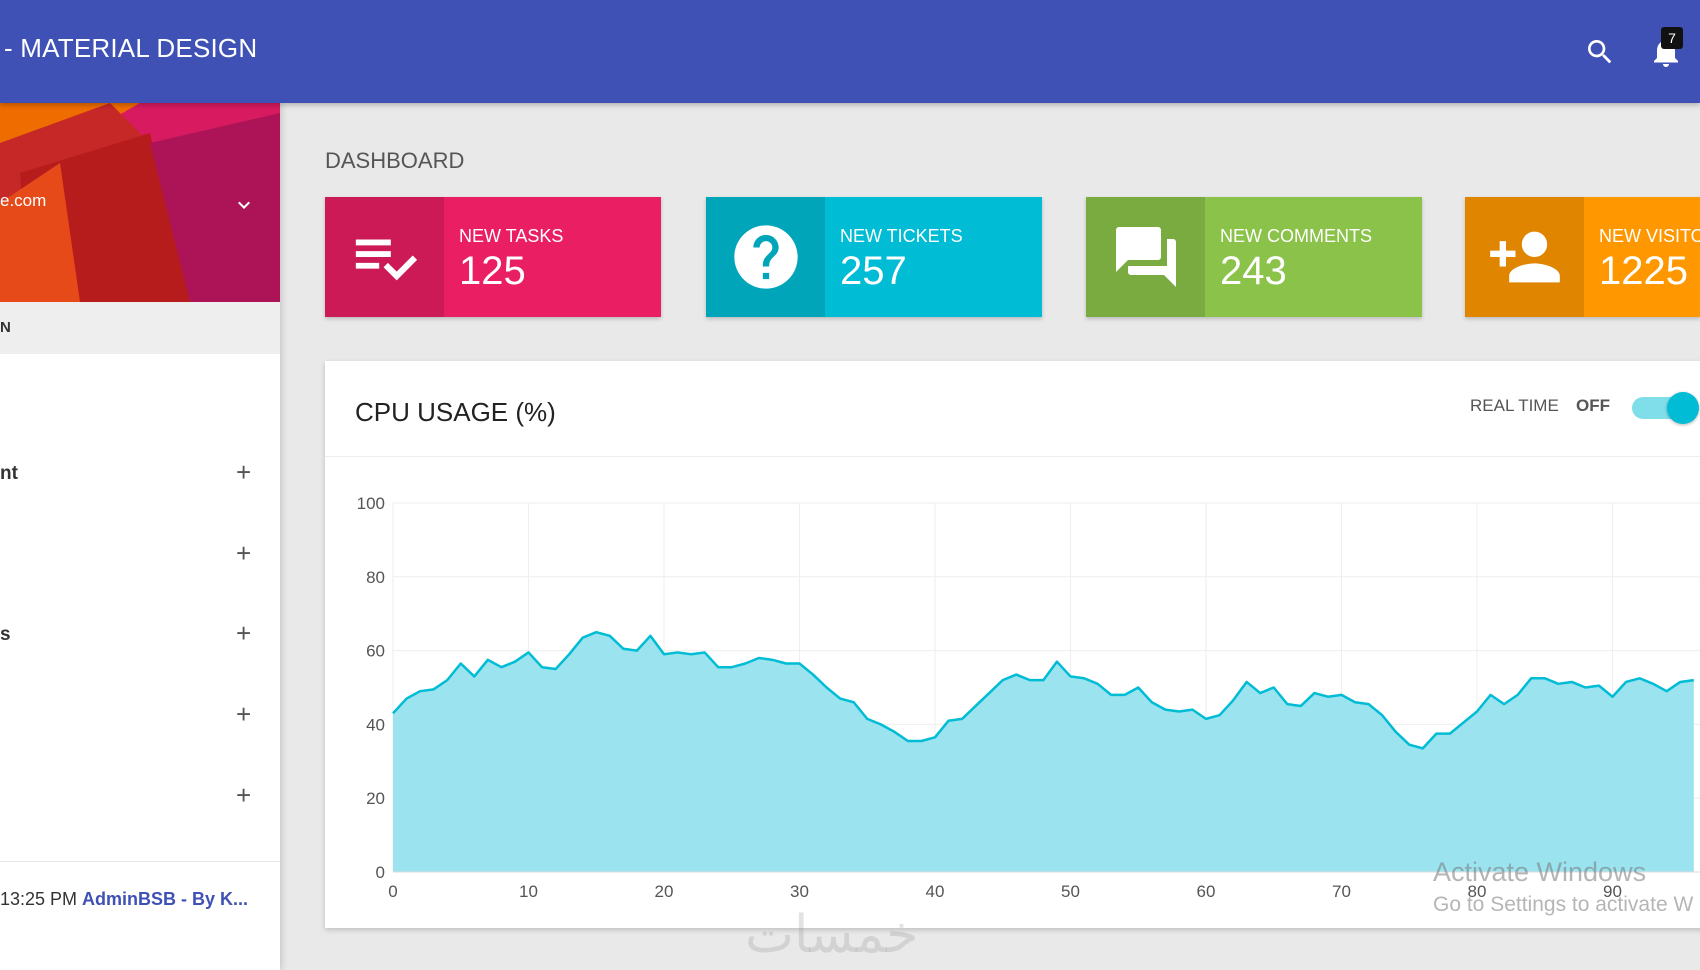 This screenshot has width=1700, height=970. Describe the element at coordinates (140, 717) in the screenshot. I see `sidebar-menu-item-4: +` at that location.